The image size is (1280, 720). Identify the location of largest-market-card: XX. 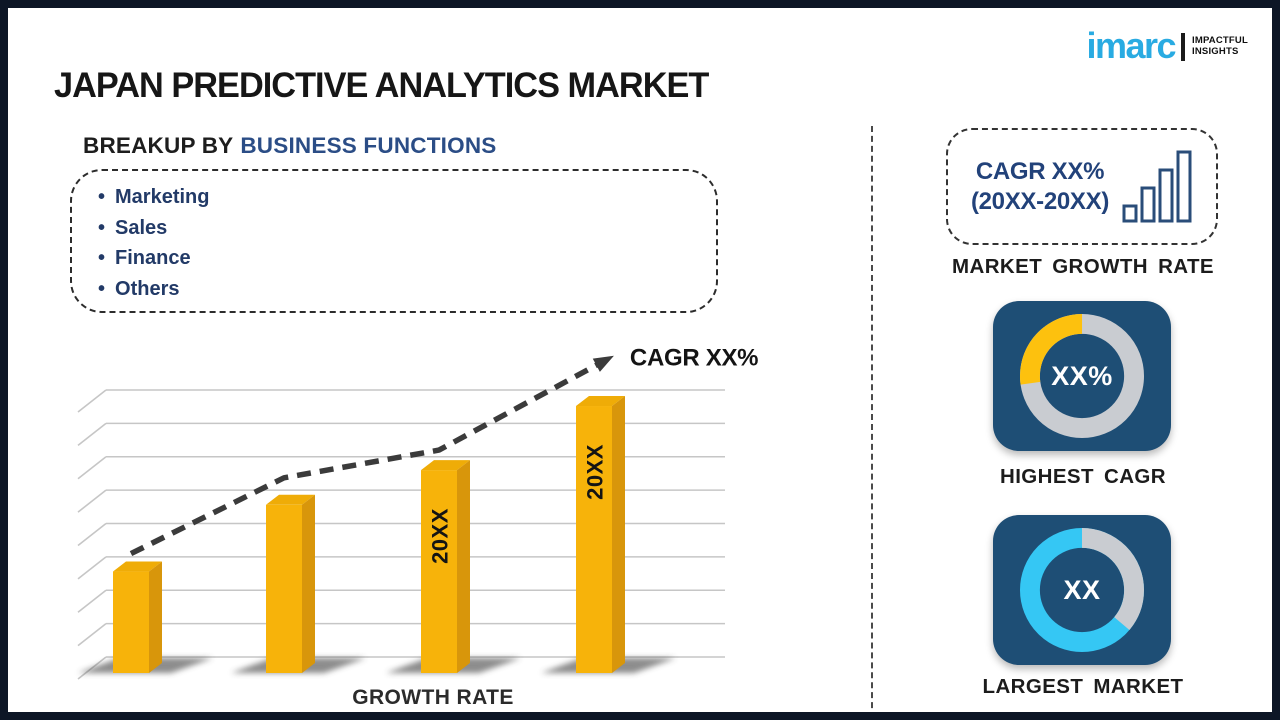
(1082, 590).